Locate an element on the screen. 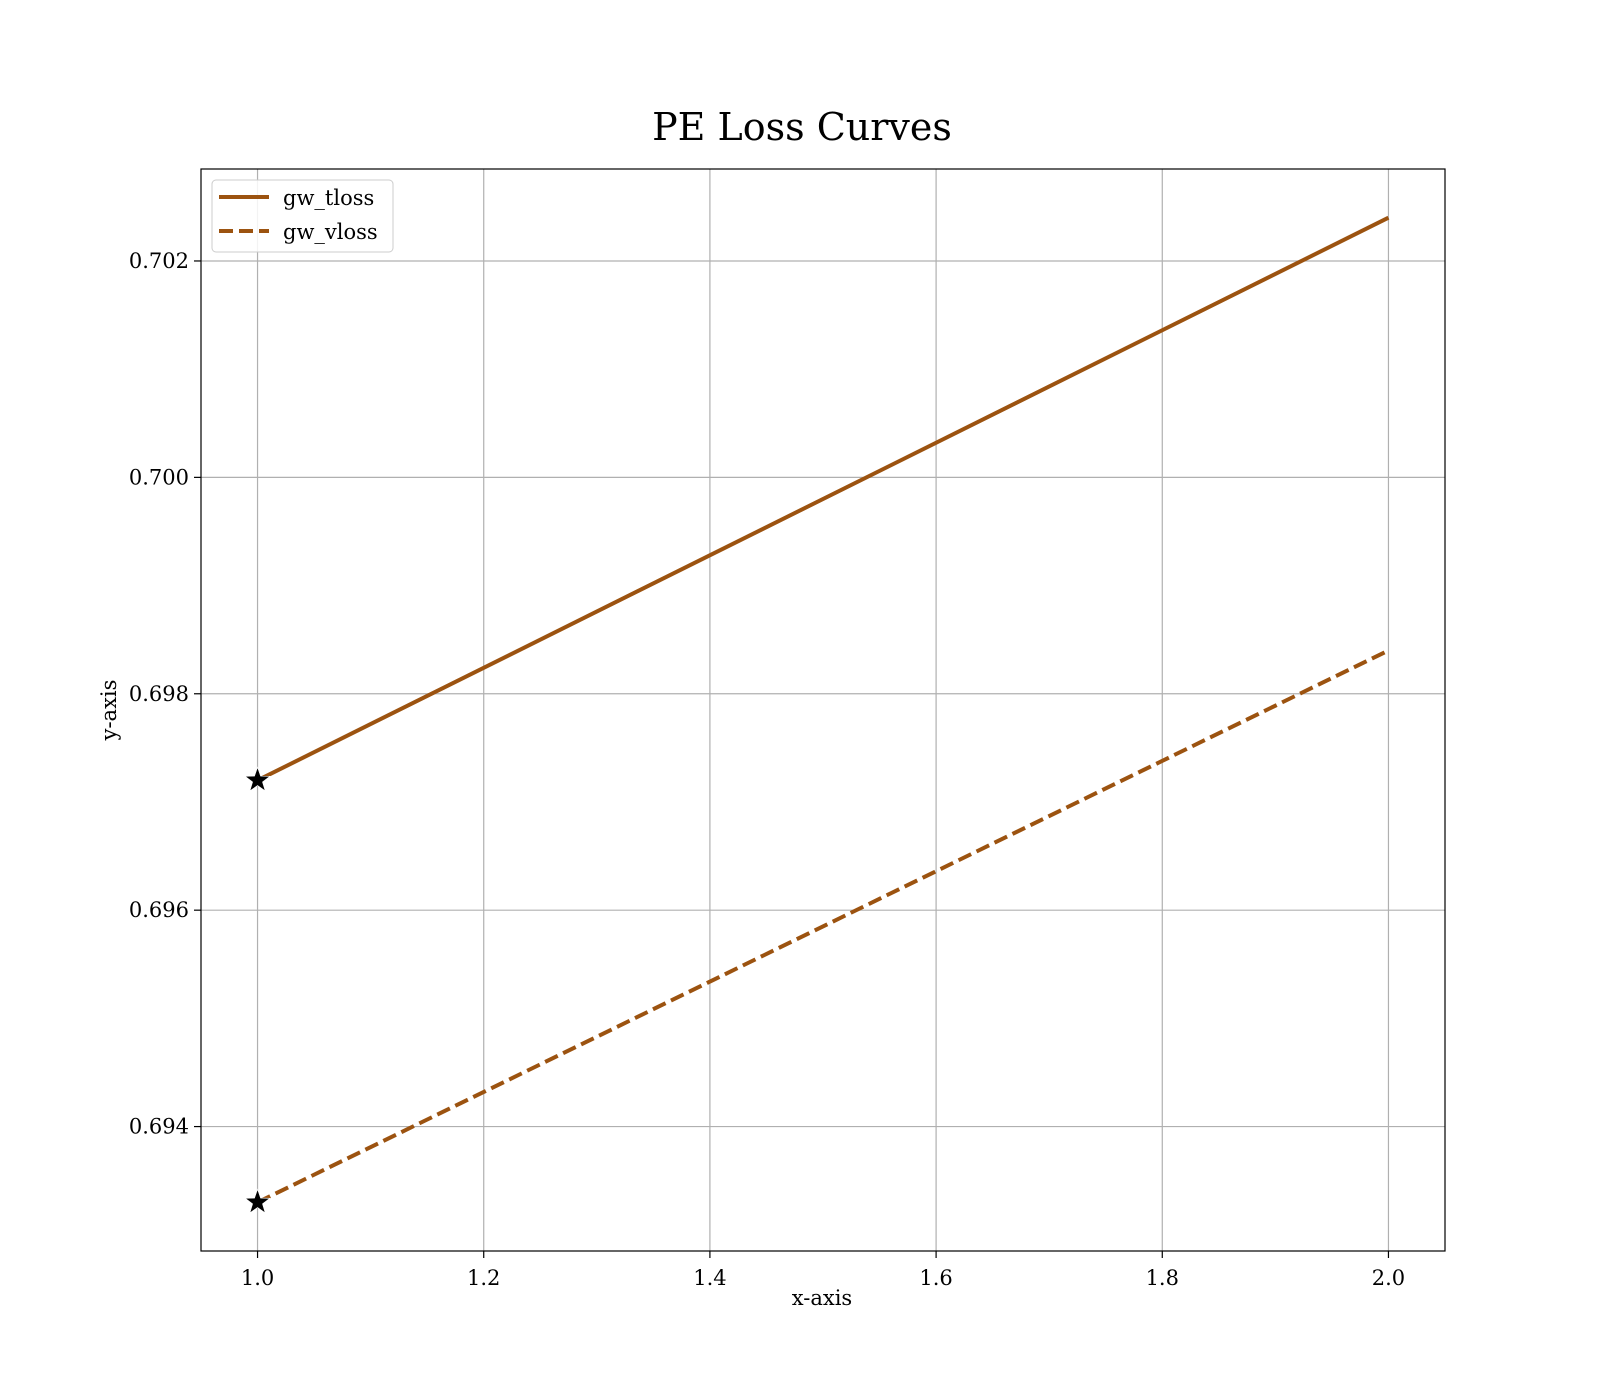 This screenshot has width=1600, height=1400. x-tick-label: 1.4 is located at coordinates (709, 1278).